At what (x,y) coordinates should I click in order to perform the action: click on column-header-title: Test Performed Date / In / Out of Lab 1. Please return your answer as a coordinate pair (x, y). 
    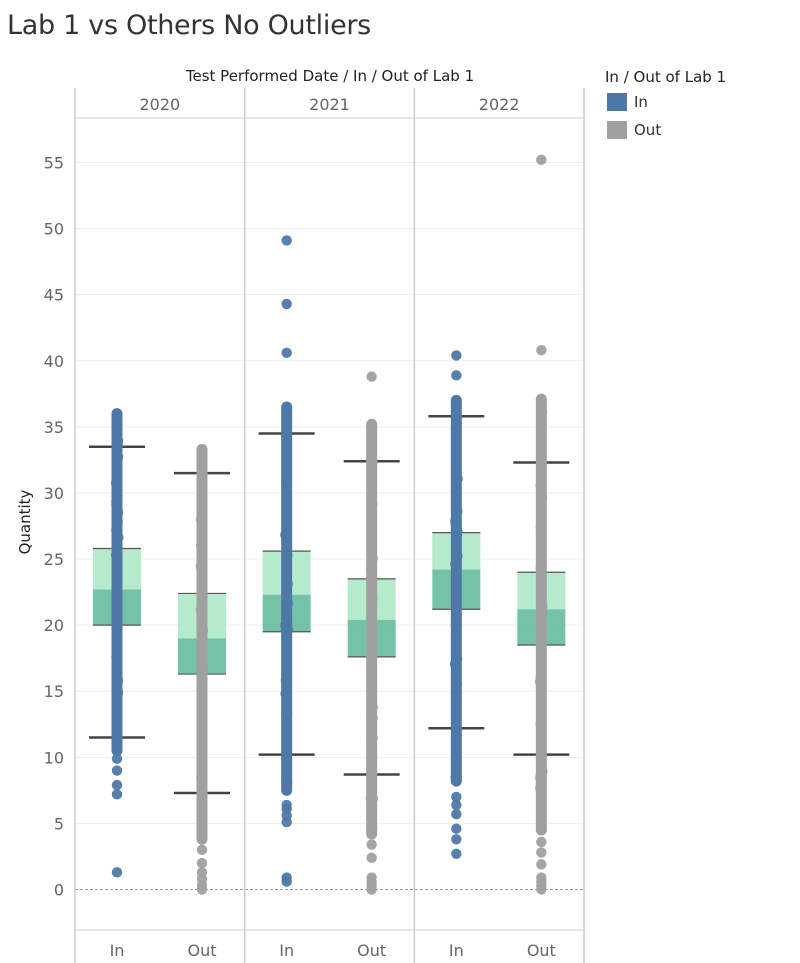
    Looking at the image, I should click on (329, 76).